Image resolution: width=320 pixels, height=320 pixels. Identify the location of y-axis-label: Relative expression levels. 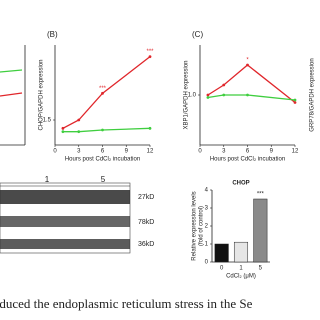
(195, 225).